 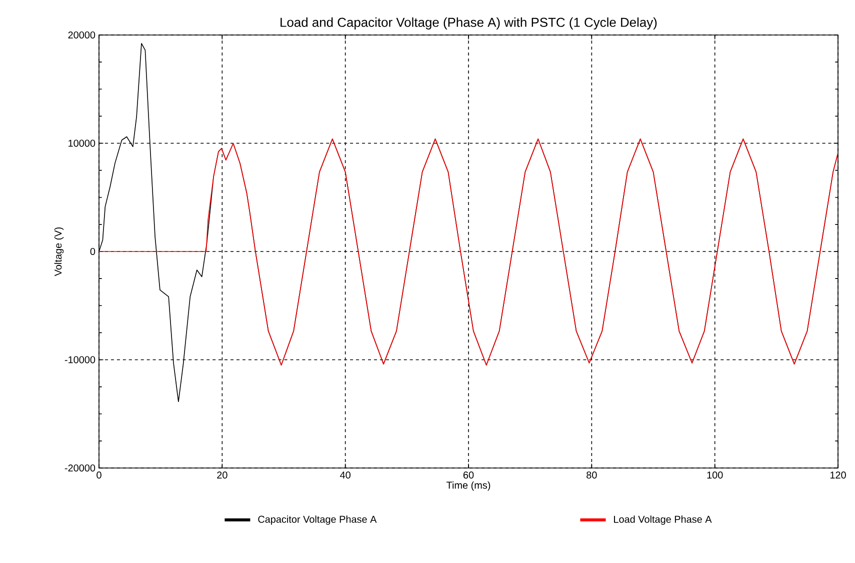 I want to click on legend-label: Load Voltage Phase A, so click(x=663, y=520).